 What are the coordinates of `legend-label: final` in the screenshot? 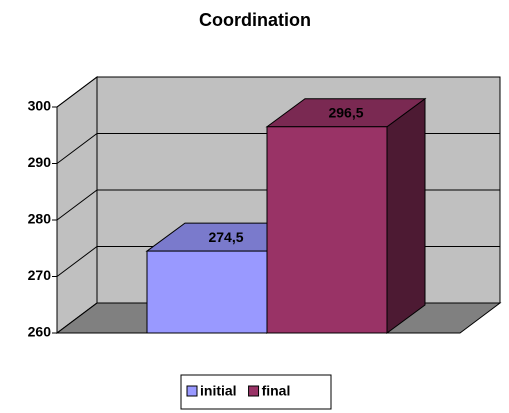 It's located at (276, 391).